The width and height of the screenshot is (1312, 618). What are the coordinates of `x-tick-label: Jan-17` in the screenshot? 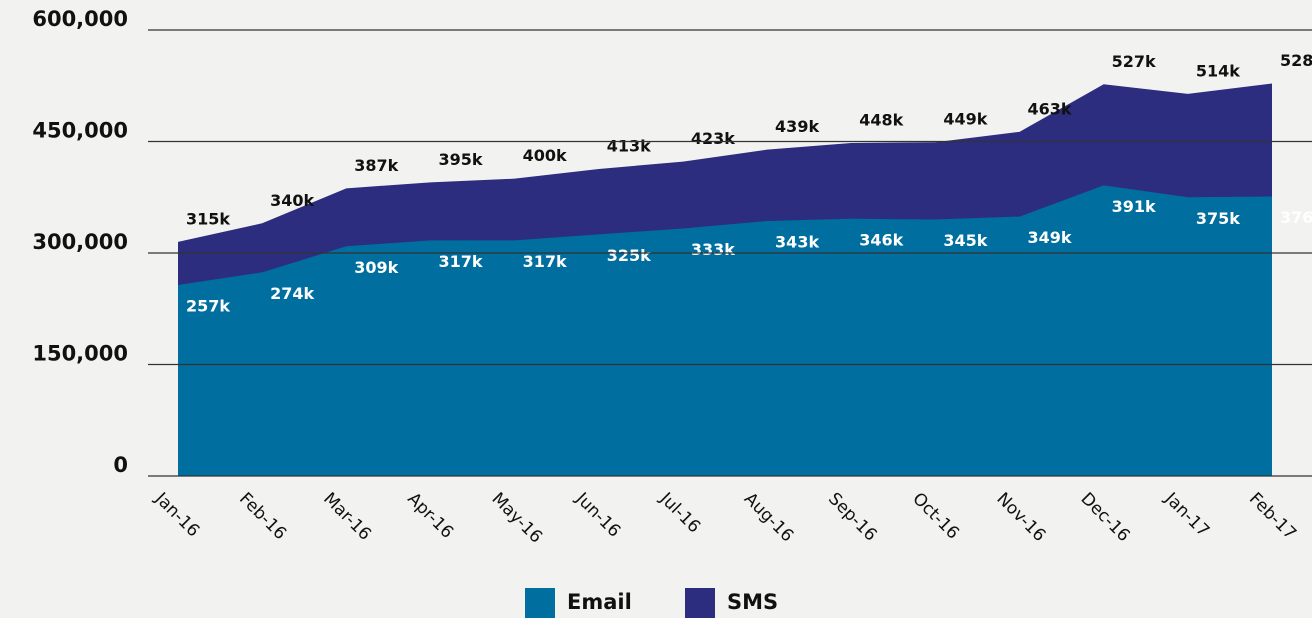 It's located at (1186, 514).